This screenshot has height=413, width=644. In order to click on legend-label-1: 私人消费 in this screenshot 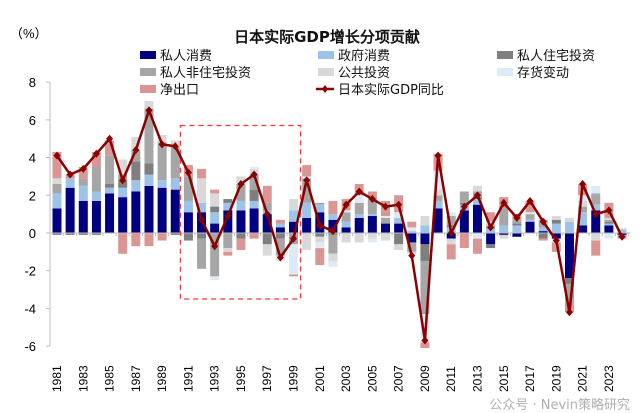, I will do `click(186, 56)`.